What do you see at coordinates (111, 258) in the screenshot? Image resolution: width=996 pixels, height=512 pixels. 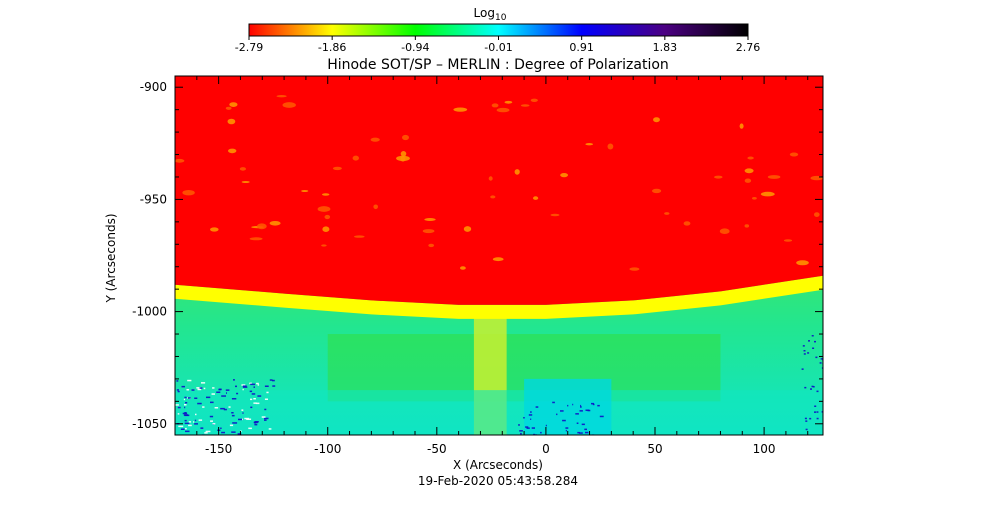 I see `y-axis-label: Y (Arcseconds)` at bounding box center [111, 258].